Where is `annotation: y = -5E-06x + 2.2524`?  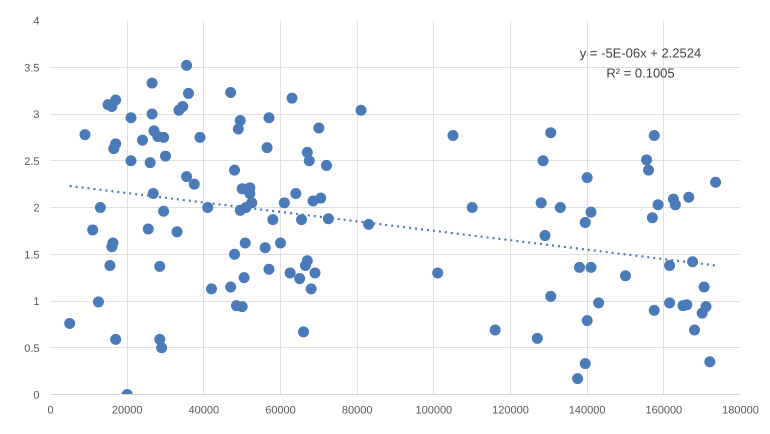
annotation: y = -5E-06x + 2.2524 is located at coordinates (641, 53).